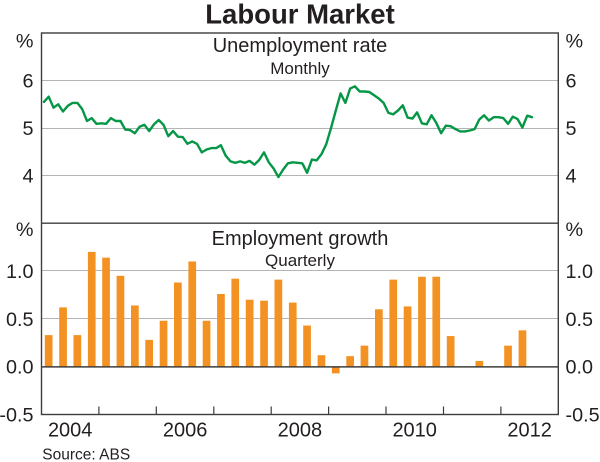  I want to click on svg-text: Employment growth, so click(300, 239).